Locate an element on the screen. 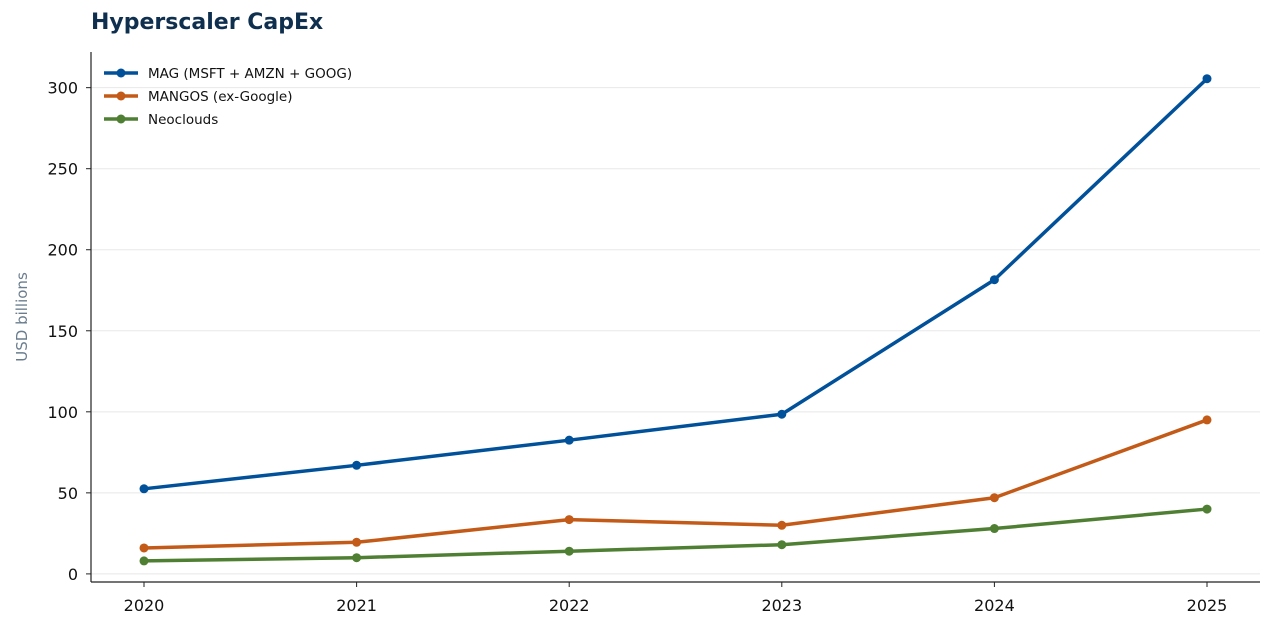  legend-entry: MANGOS (ex-Google) is located at coordinates (198, 97).